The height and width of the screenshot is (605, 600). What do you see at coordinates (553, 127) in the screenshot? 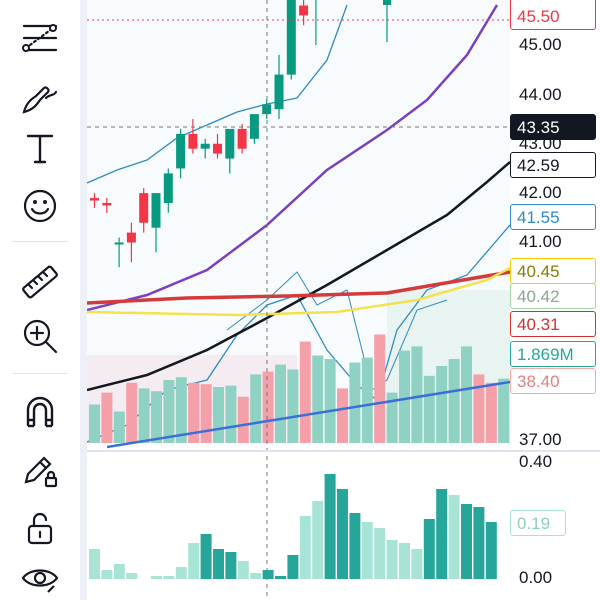
I see `crosshair-price-label: 43.35` at bounding box center [553, 127].